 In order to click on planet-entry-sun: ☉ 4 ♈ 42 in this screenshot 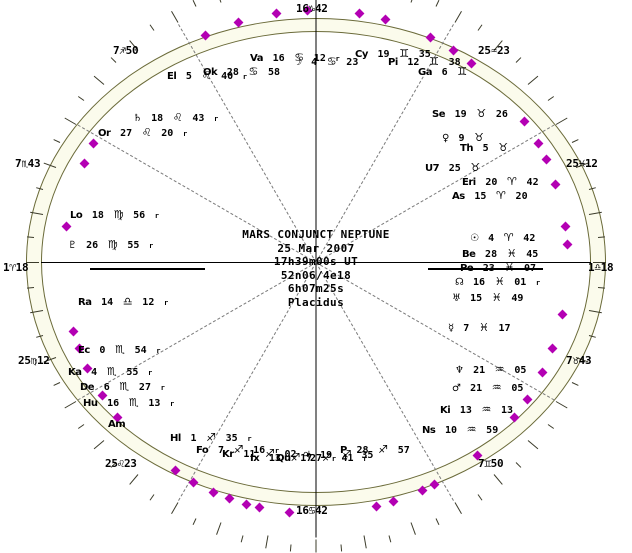, I will do `click(502, 236)`.